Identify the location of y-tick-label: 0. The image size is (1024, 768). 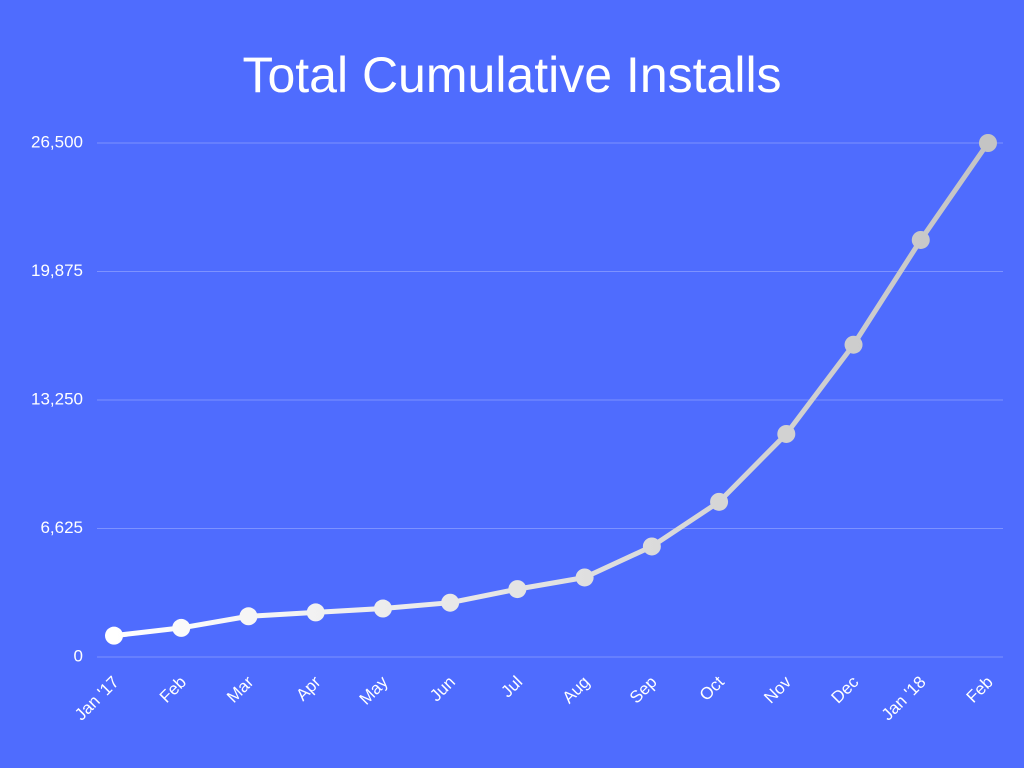
(78, 655).